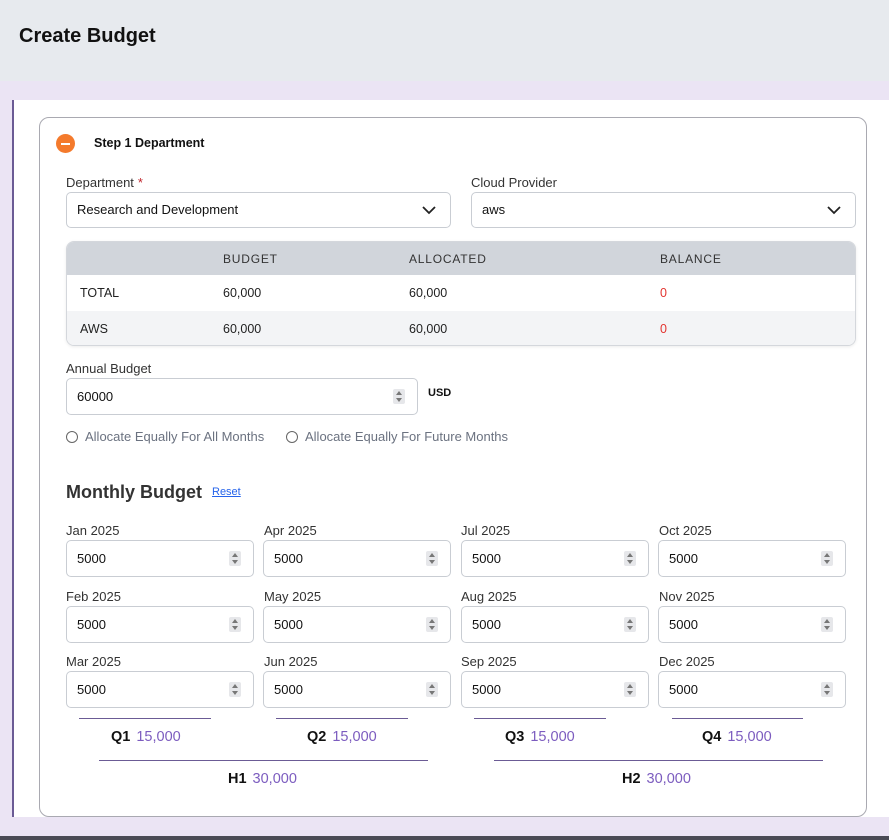  I want to click on table-header: BUDGET ALLOCATED BALANCE, so click(461, 258).